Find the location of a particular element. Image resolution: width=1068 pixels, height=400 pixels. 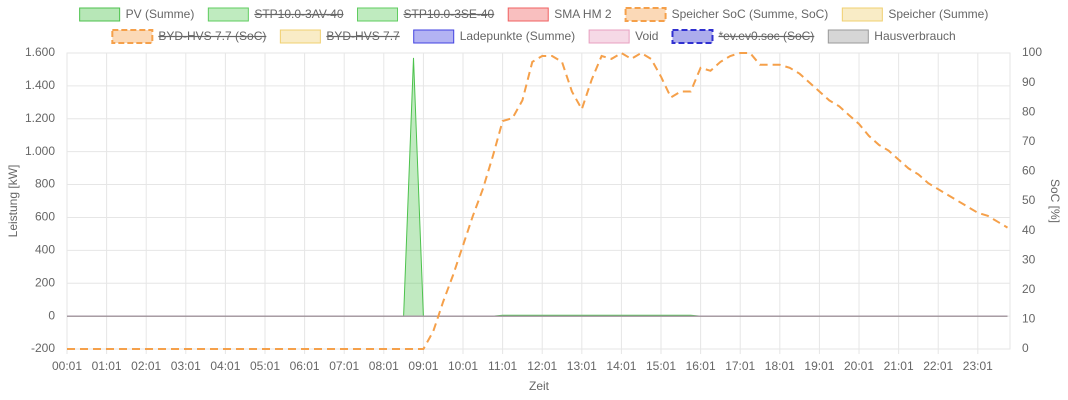

x-tick-label: 16:01 is located at coordinates (701, 366).